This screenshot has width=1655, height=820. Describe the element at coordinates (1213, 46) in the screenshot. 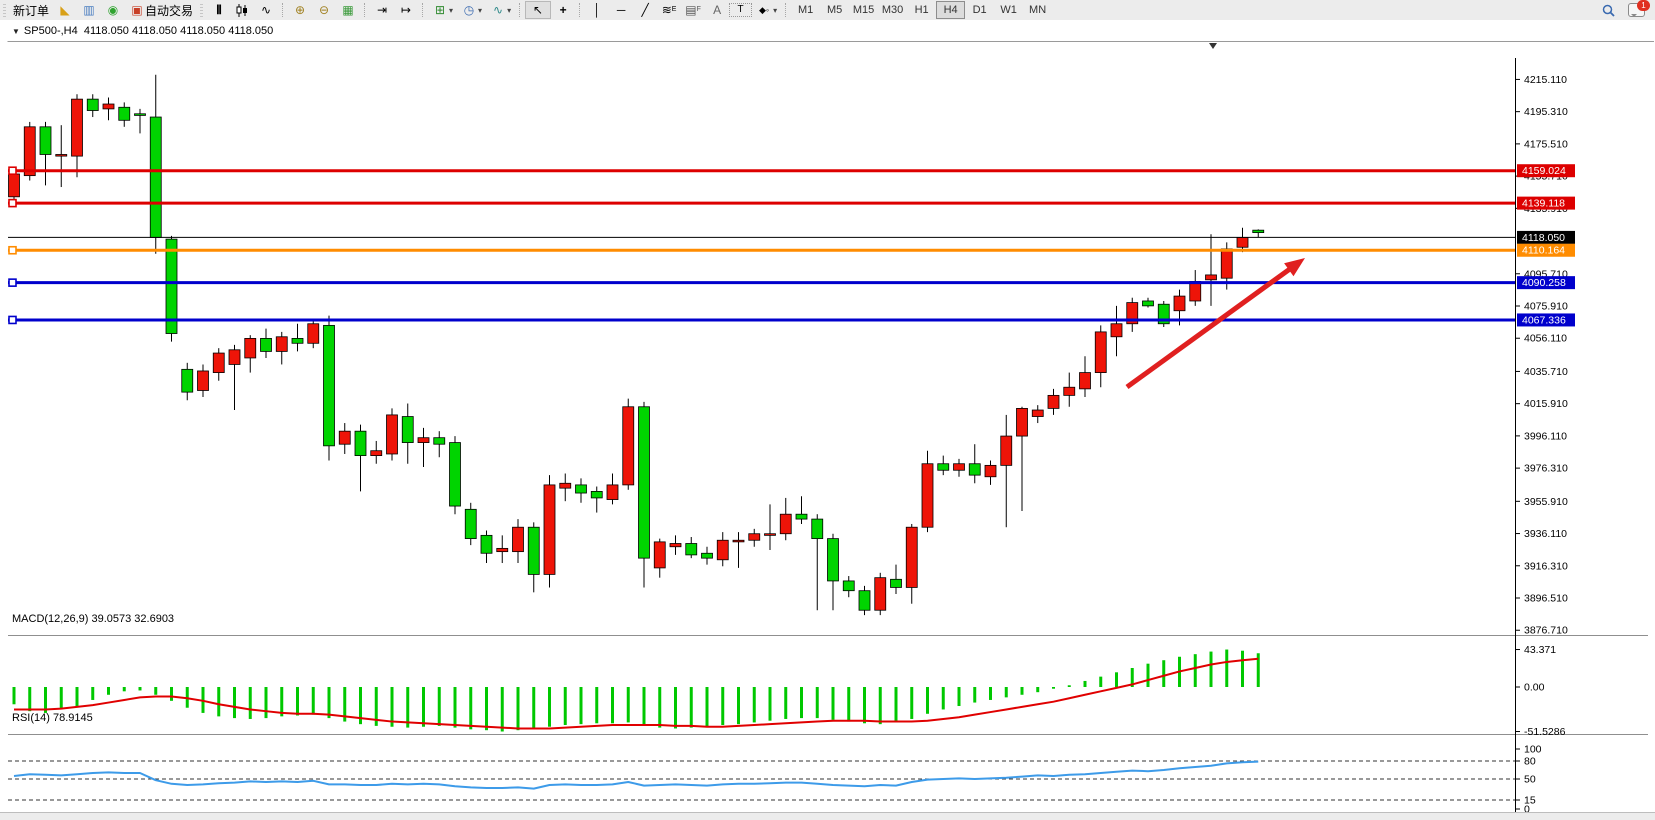

I see `chart-shift-marker` at that location.